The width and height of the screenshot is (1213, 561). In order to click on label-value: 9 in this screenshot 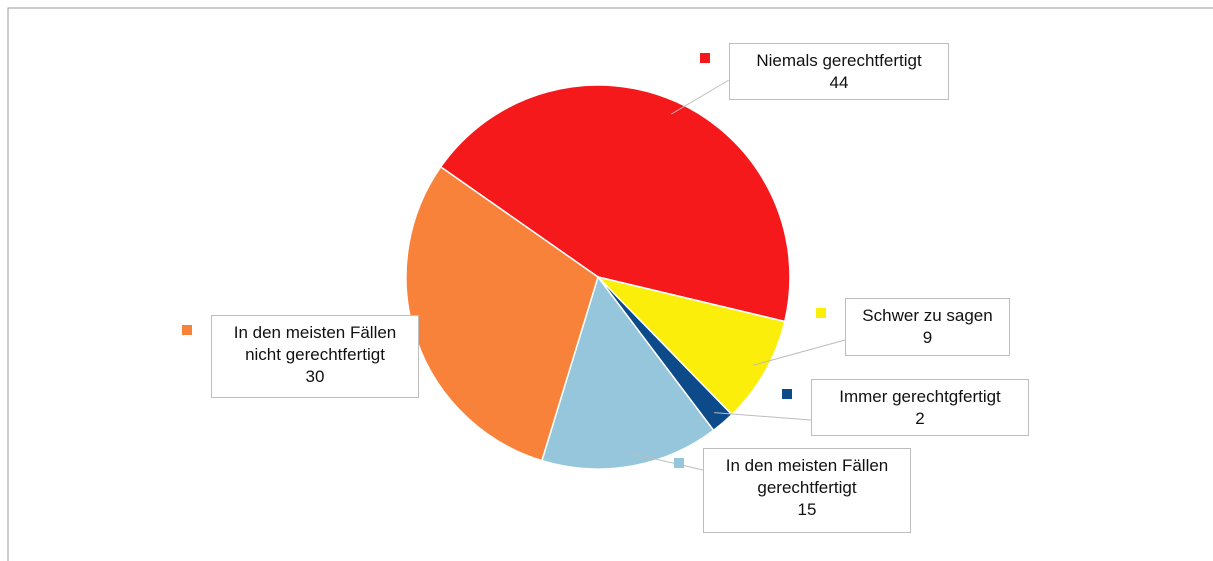, I will do `click(927, 337)`.